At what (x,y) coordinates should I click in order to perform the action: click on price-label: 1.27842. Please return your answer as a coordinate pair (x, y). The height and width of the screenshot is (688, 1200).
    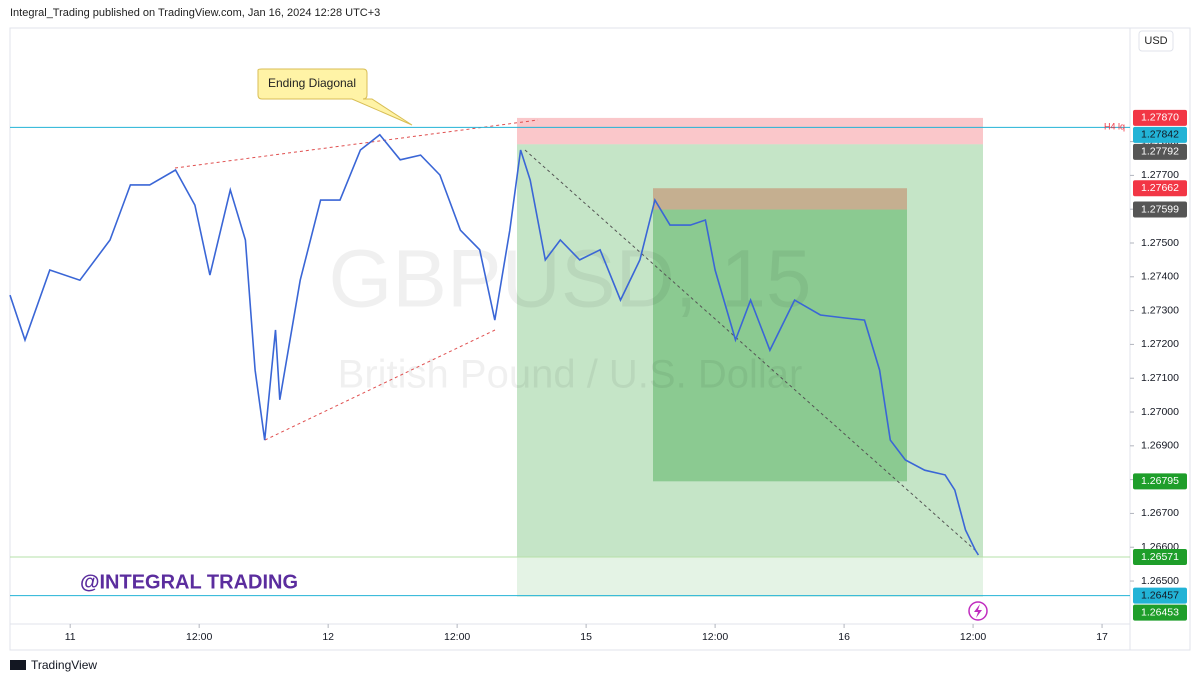
    Looking at the image, I should click on (1160, 135).